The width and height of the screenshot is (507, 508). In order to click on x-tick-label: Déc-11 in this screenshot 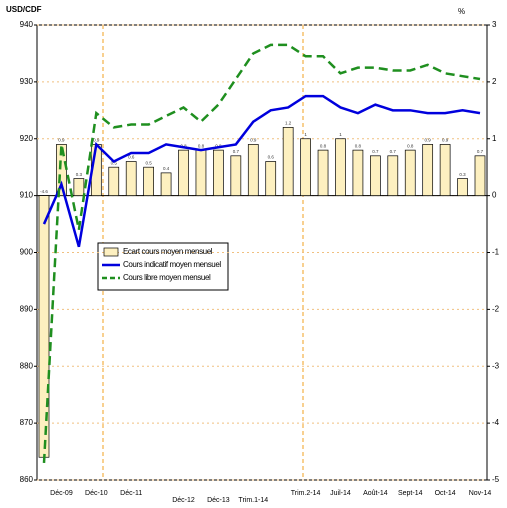, I will do `click(131, 493)`.